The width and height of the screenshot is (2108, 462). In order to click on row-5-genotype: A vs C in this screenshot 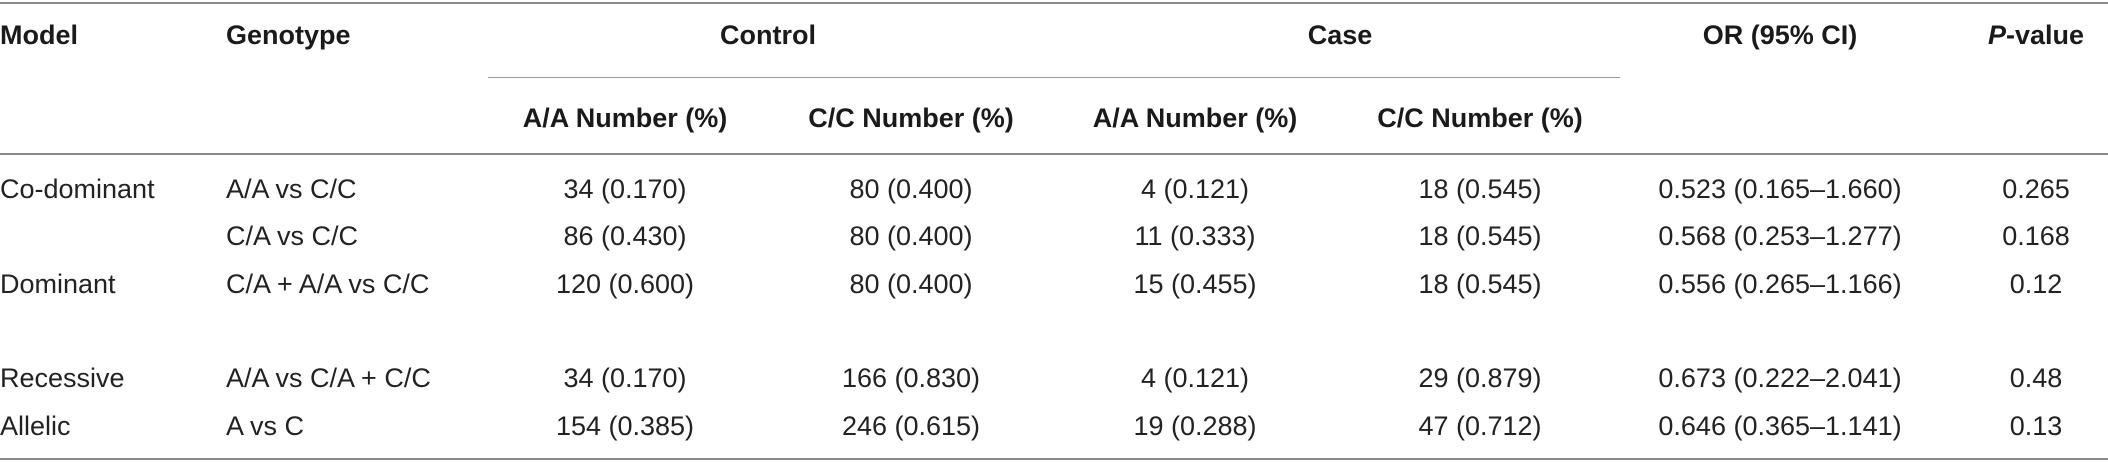, I will do `click(265, 426)`.